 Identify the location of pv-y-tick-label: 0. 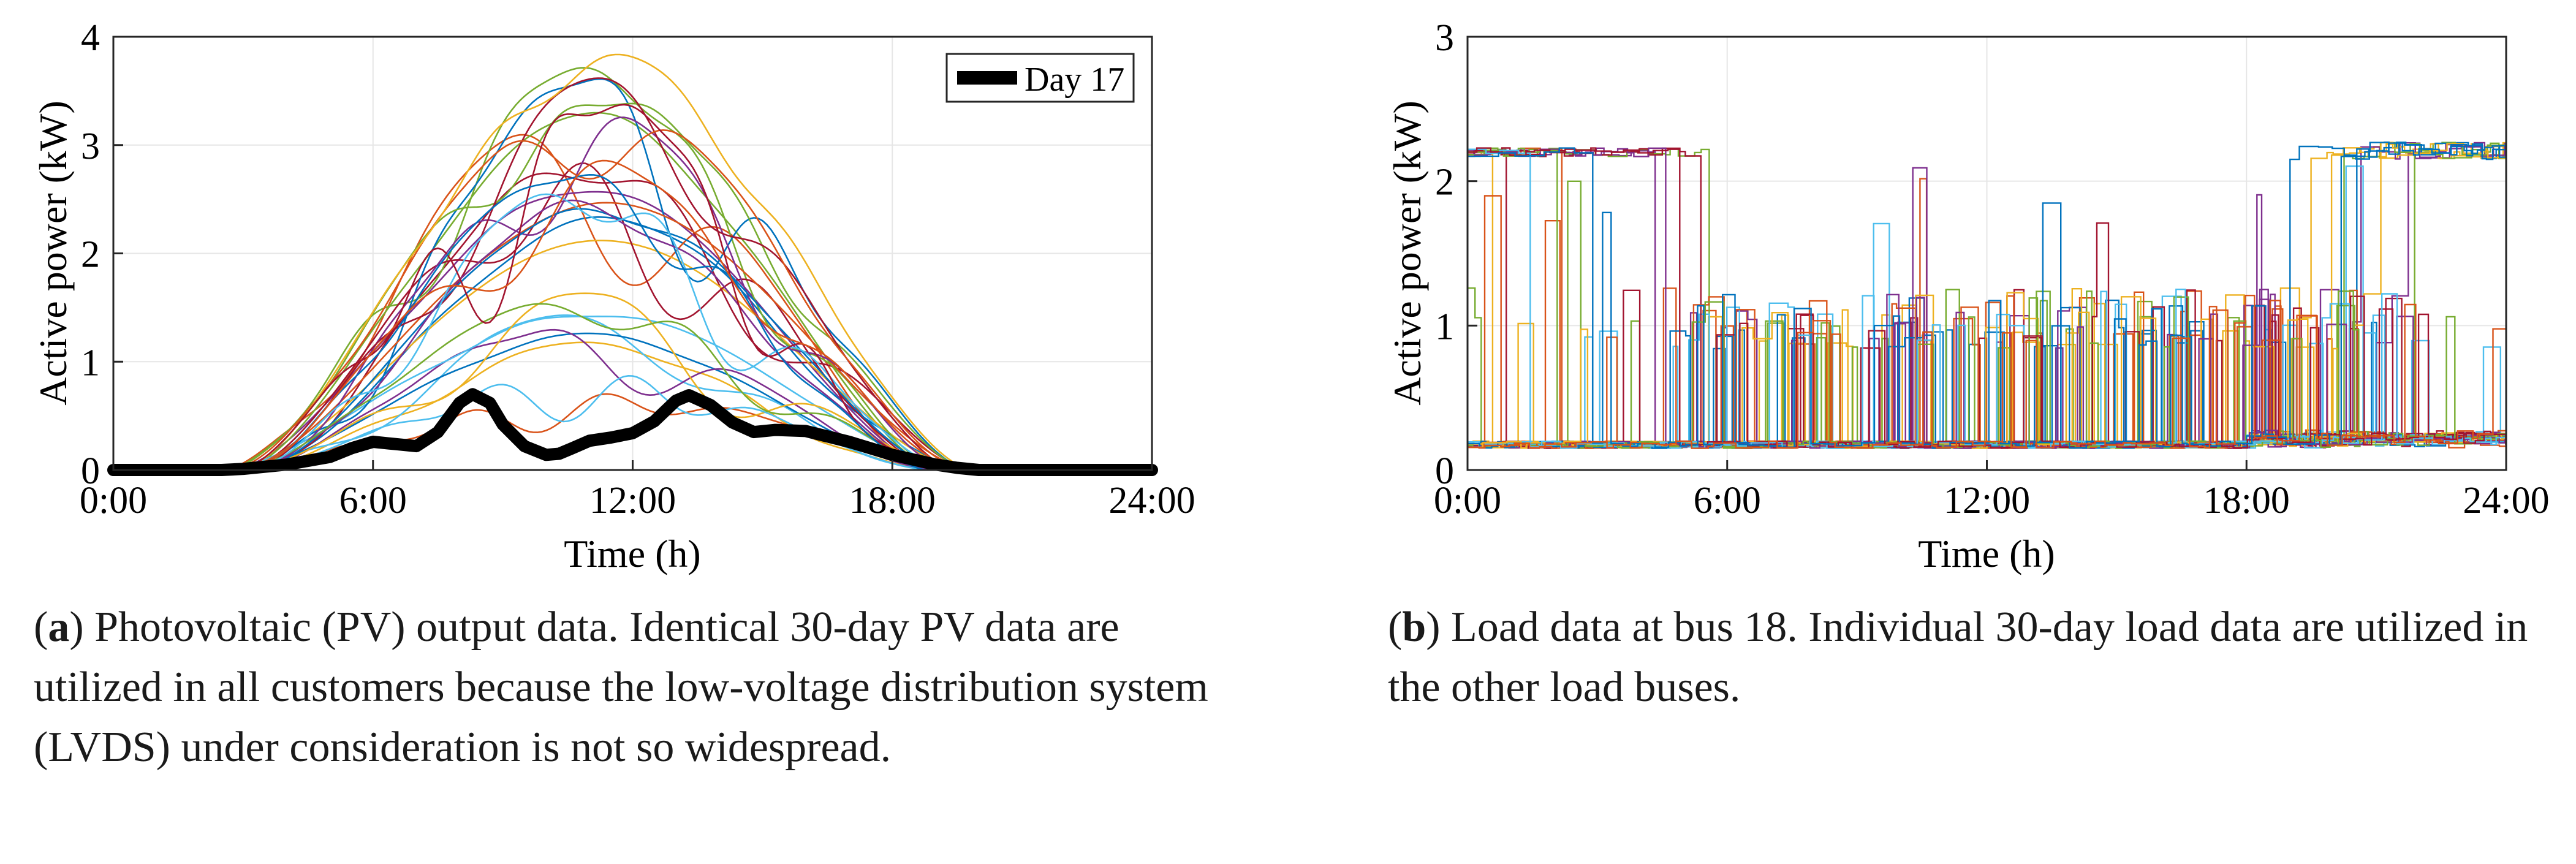
(91, 471).